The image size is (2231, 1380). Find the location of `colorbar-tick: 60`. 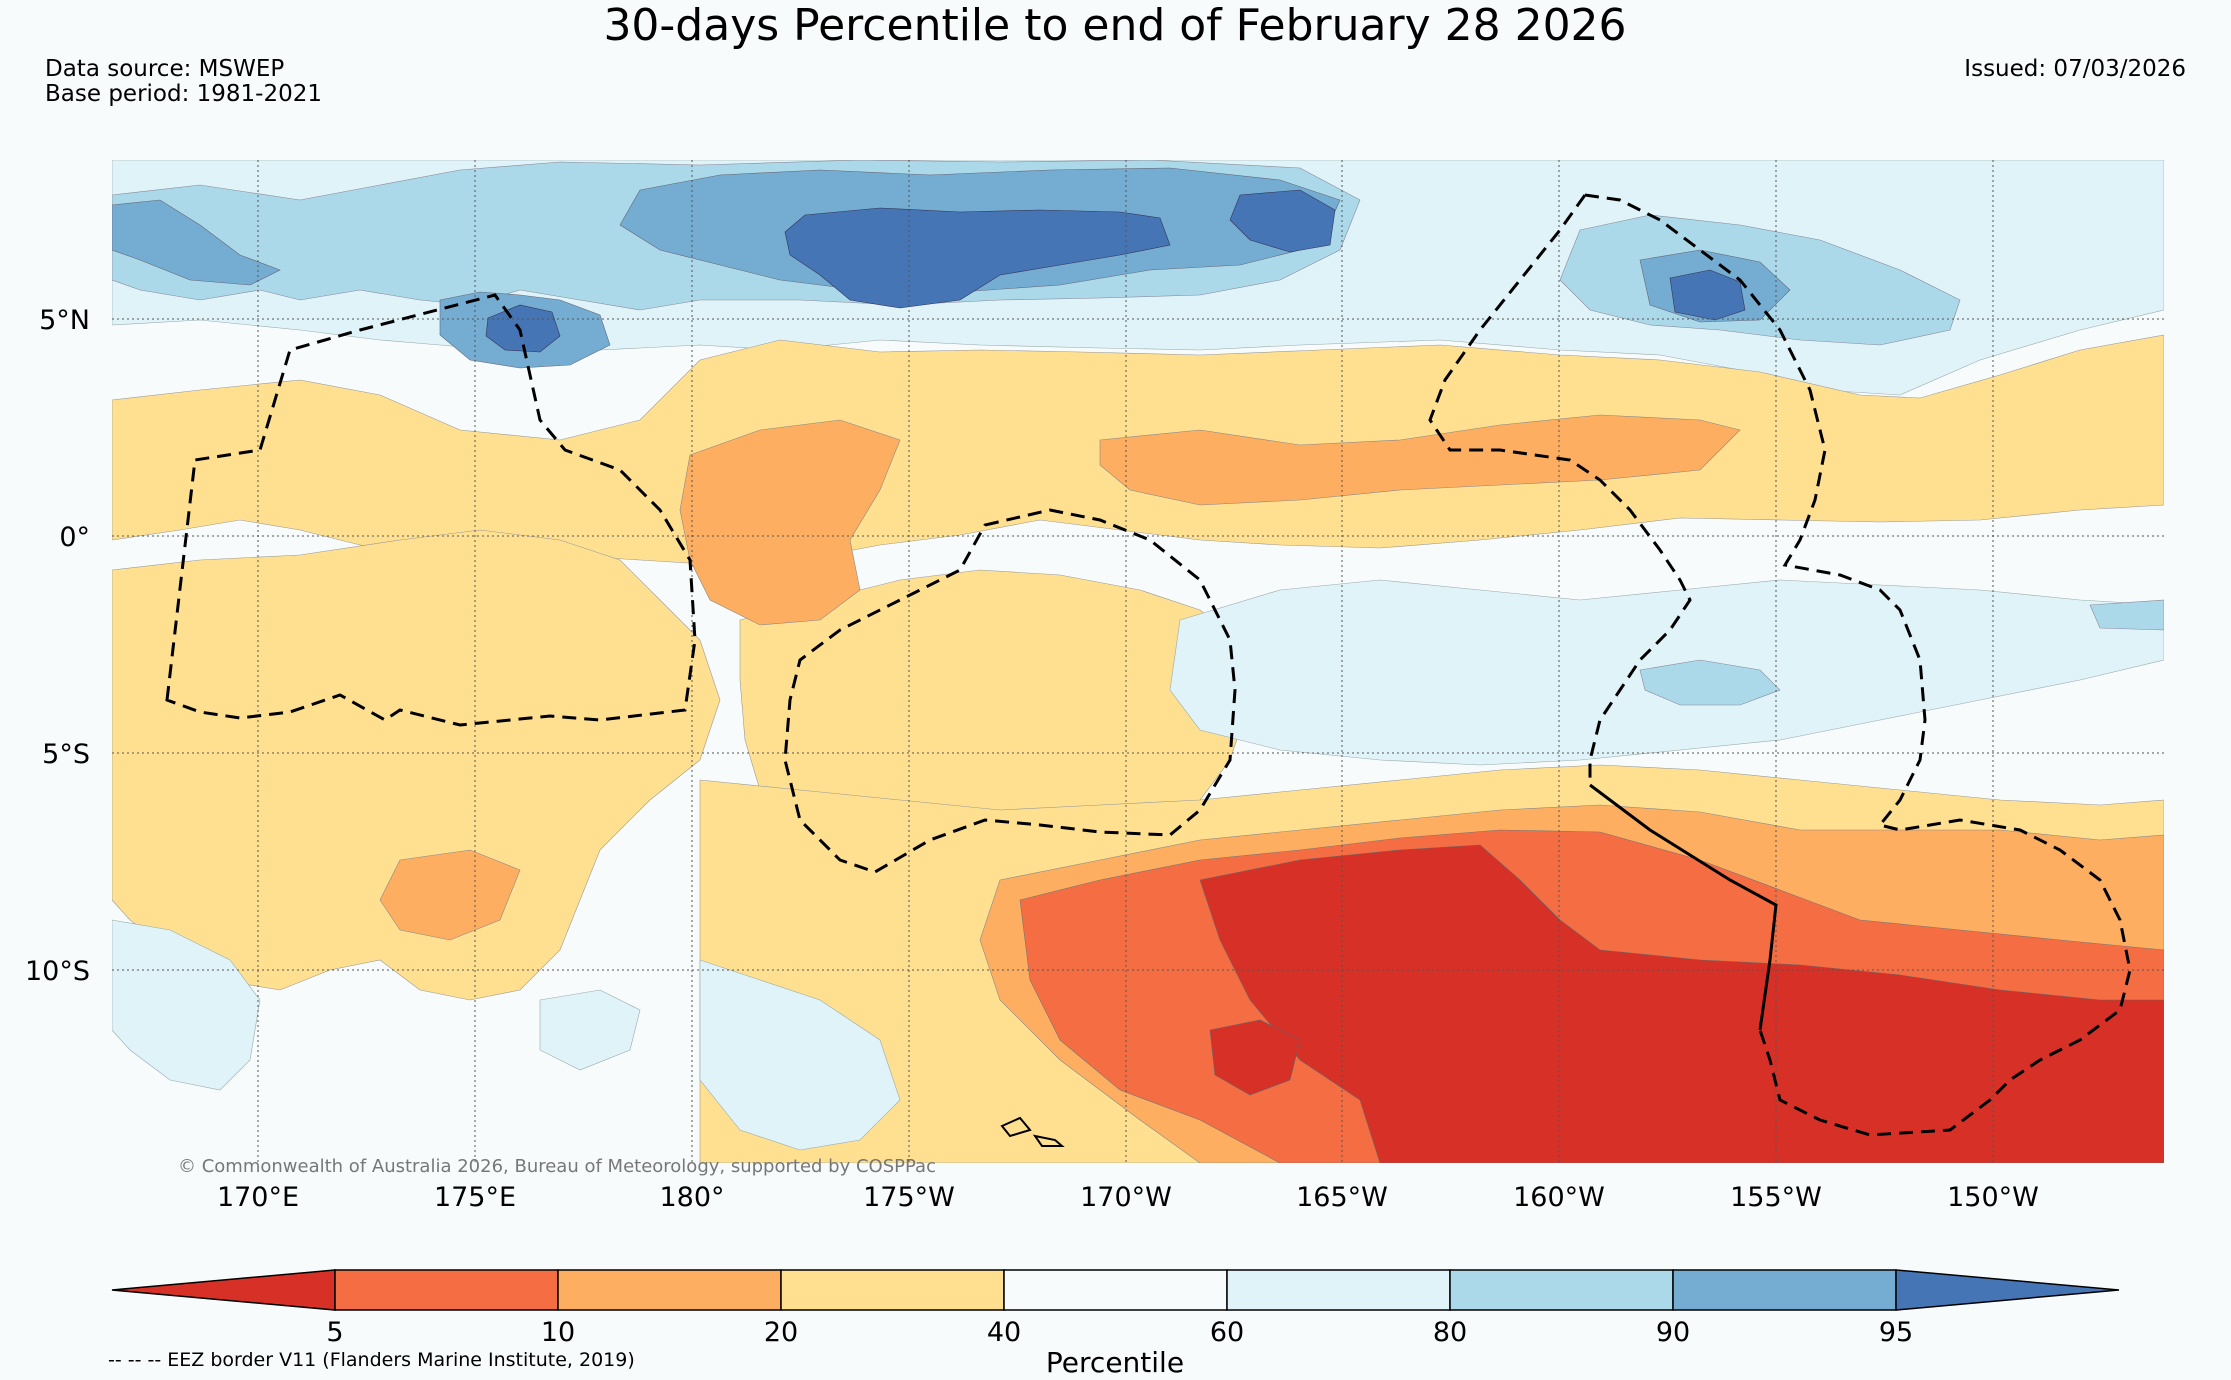

colorbar-tick: 60 is located at coordinates (1227, 1332).